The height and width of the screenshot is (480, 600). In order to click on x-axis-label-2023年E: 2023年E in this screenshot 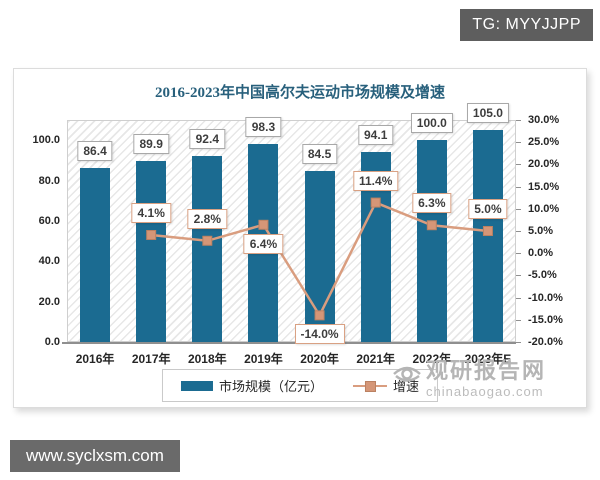, I will do `click(488, 359)`.